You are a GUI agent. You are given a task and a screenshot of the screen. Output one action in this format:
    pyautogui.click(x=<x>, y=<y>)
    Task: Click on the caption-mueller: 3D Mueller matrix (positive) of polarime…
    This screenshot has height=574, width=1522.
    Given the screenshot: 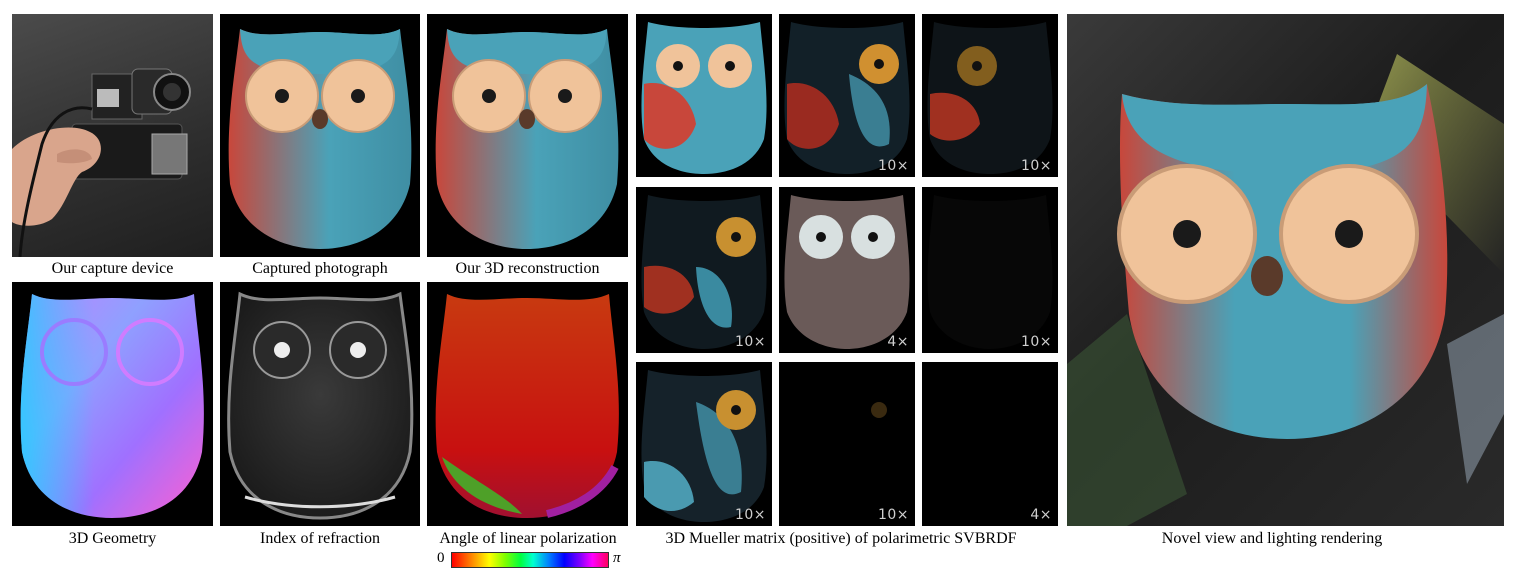 What is the action you would take?
    pyautogui.click(x=841, y=538)
    